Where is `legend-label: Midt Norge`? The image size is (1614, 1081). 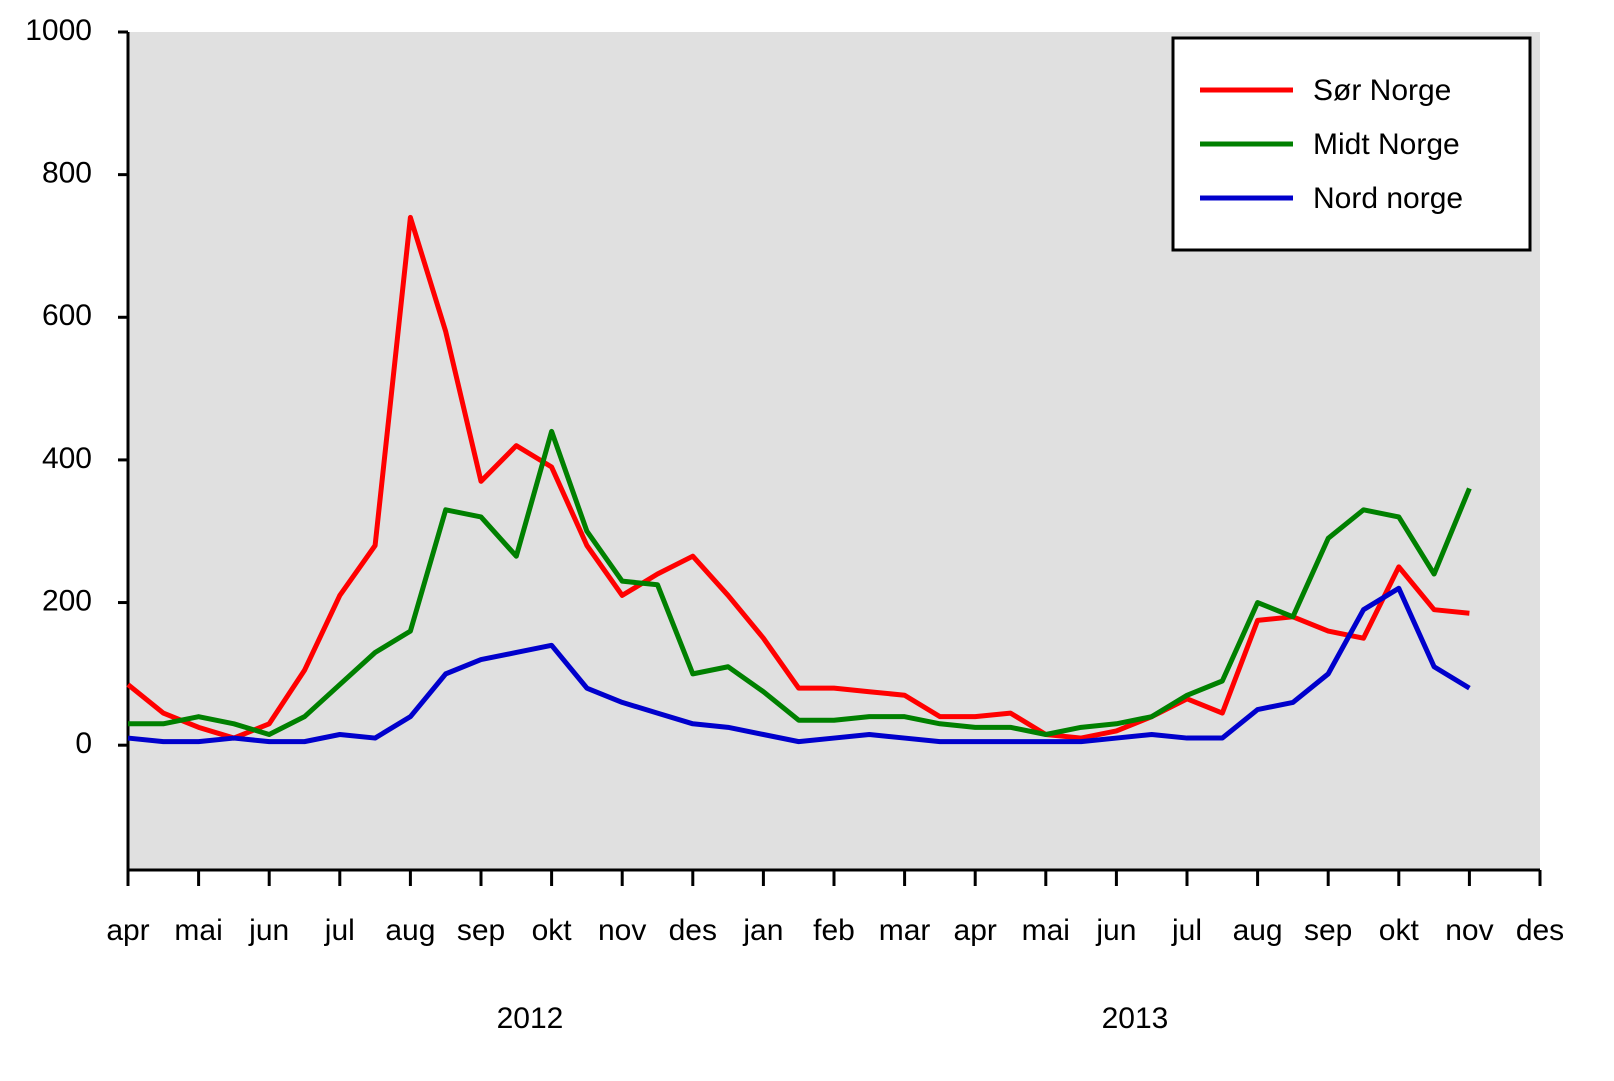
legend-label: Midt Norge is located at coordinates (1386, 144).